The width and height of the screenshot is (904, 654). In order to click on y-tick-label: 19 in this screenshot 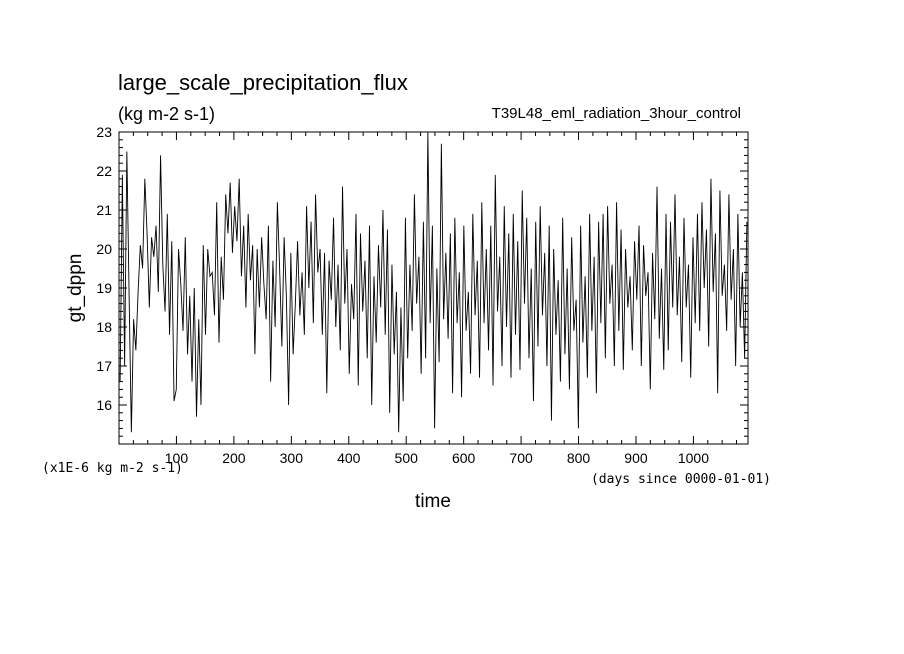, I will do `click(104, 288)`.